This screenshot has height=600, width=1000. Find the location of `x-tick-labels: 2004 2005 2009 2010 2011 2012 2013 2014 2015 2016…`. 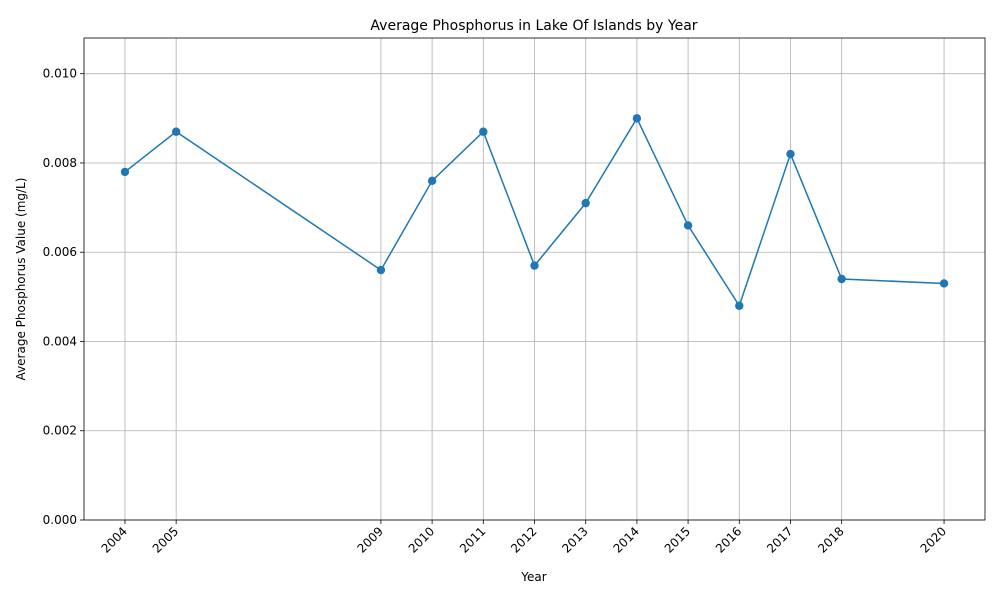

x-tick-labels: 2004 2005 2009 2010 2011 2012 2013 2014 2015 2016… is located at coordinates (524, 539).